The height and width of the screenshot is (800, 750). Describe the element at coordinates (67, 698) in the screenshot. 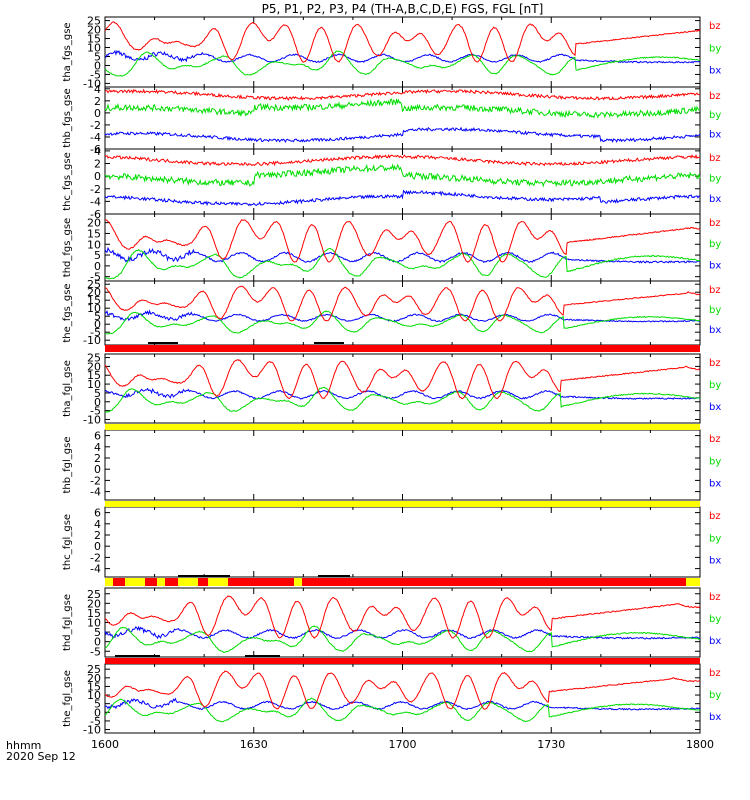

I see `panel-ylabel: the_fgl_gse` at that location.